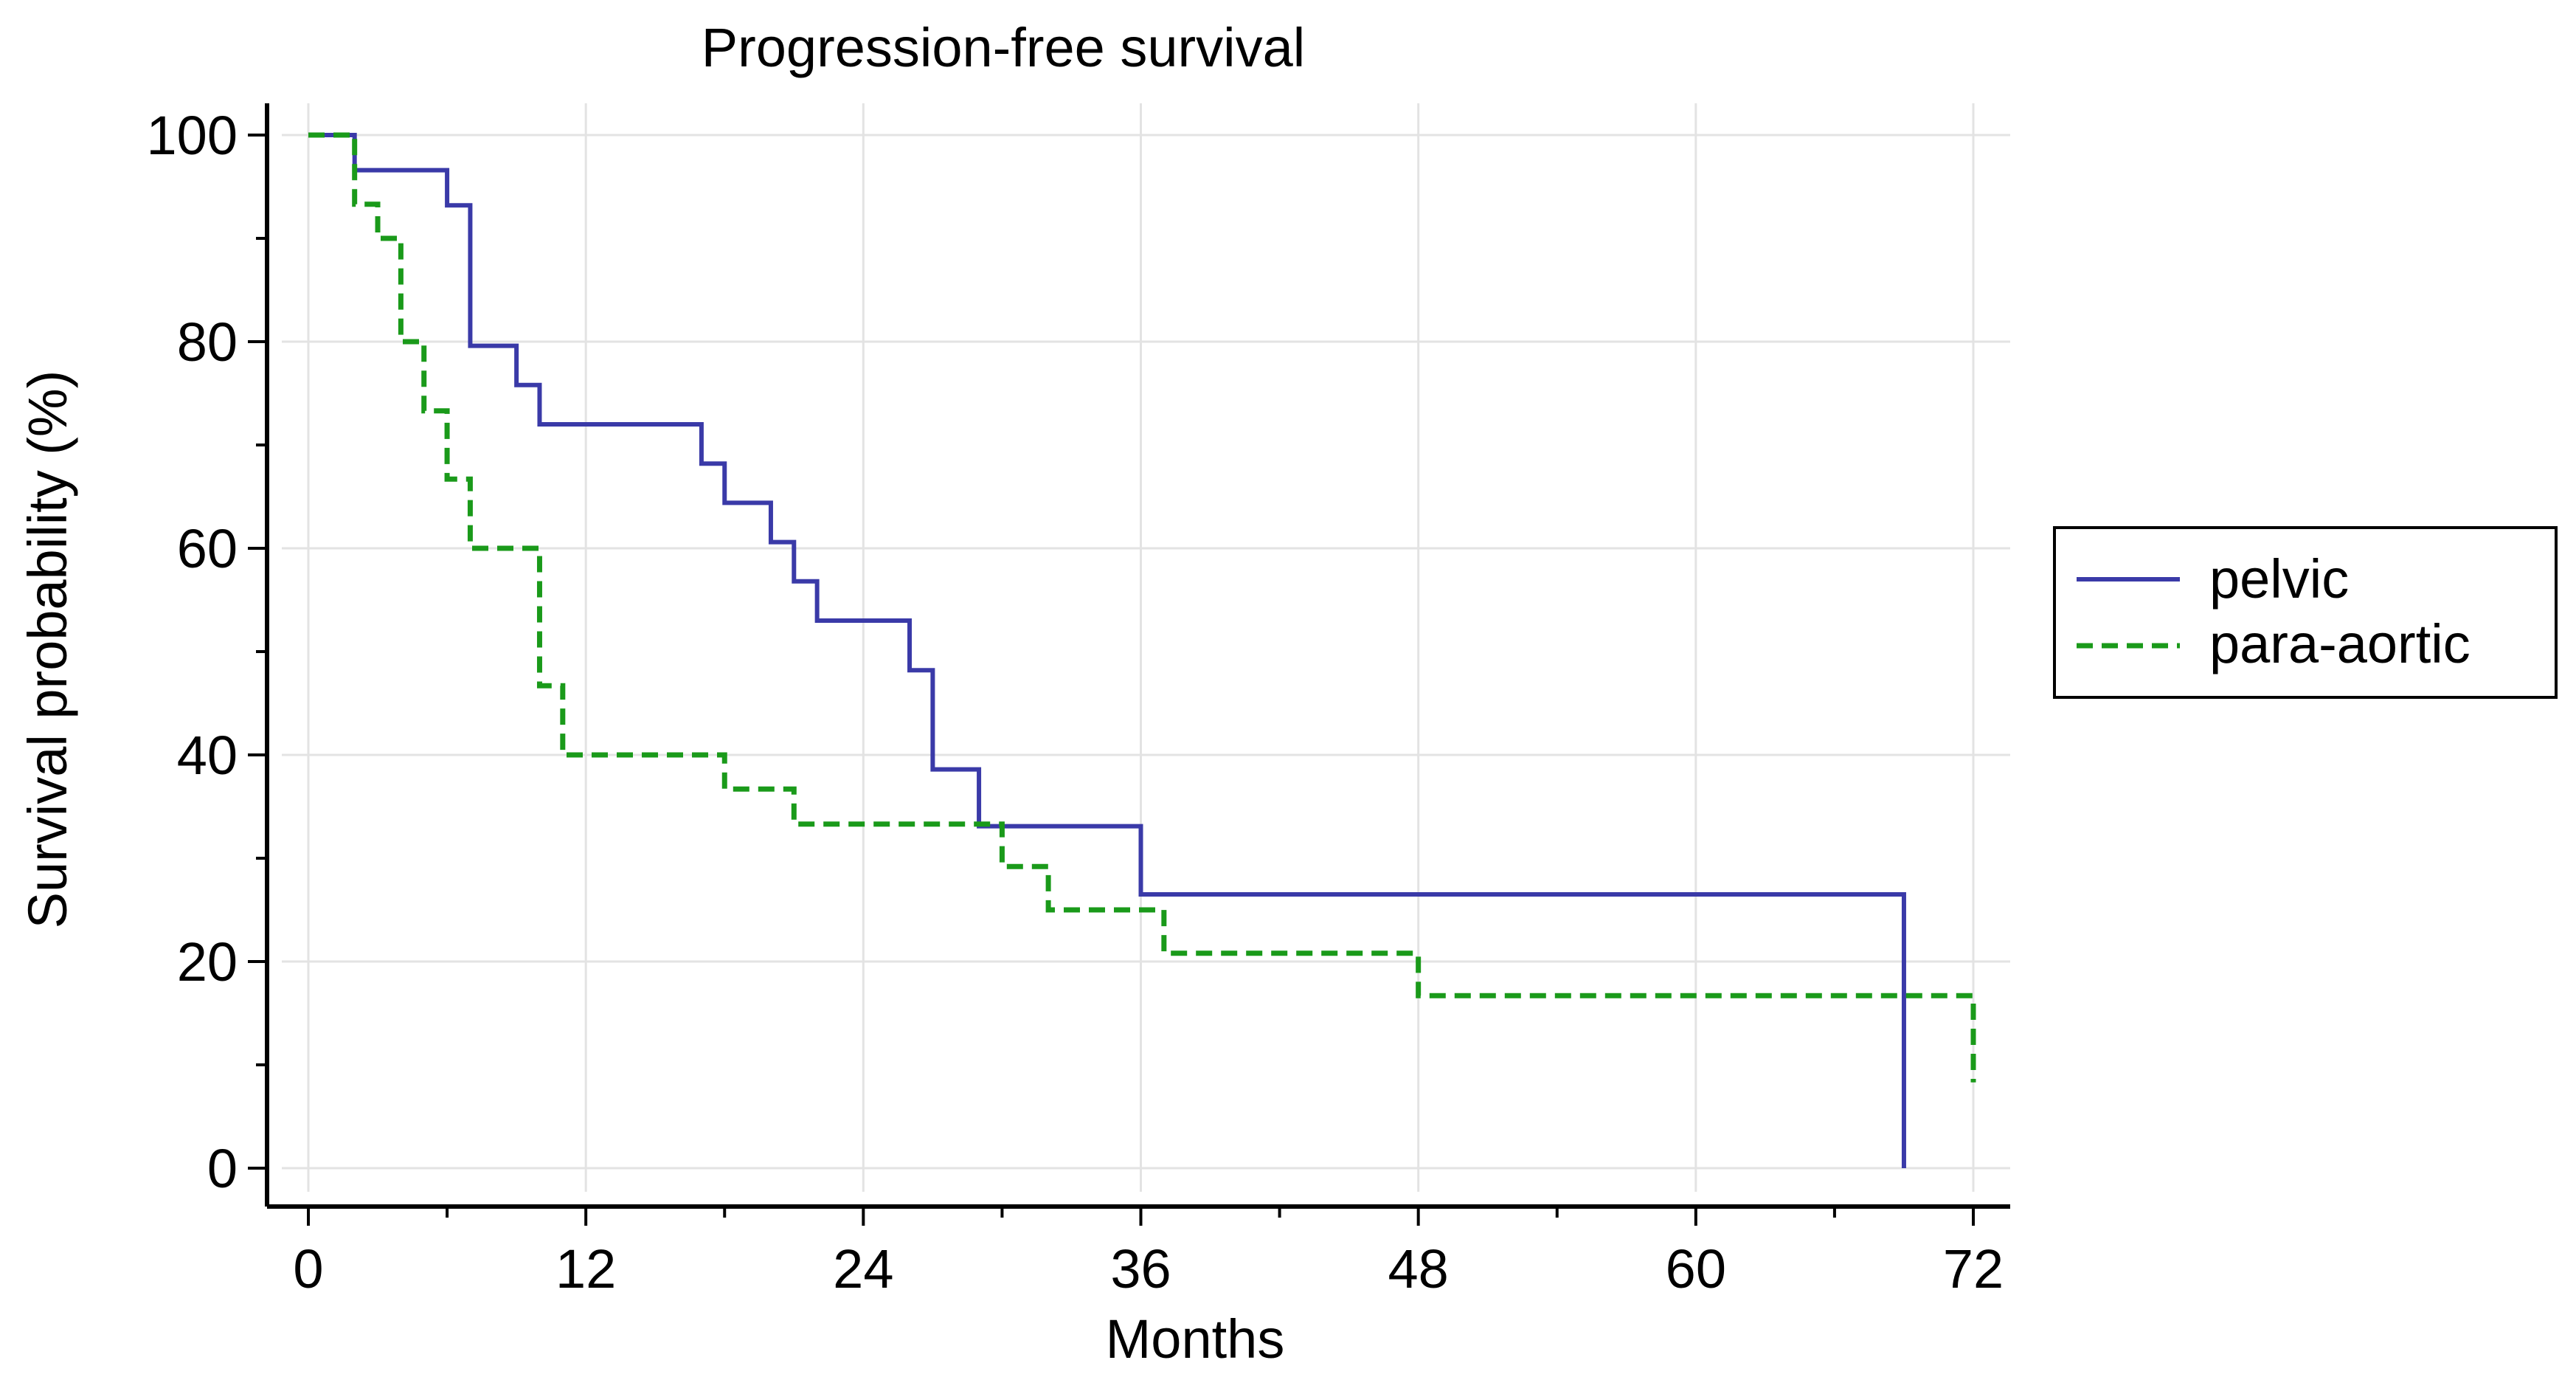 Image resolution: width=2576 pixels, height=1377 pixels. Describe the element at coordinates (586, 1269) in the screenshot. I see `x-tick-label-1: 12` at that location.